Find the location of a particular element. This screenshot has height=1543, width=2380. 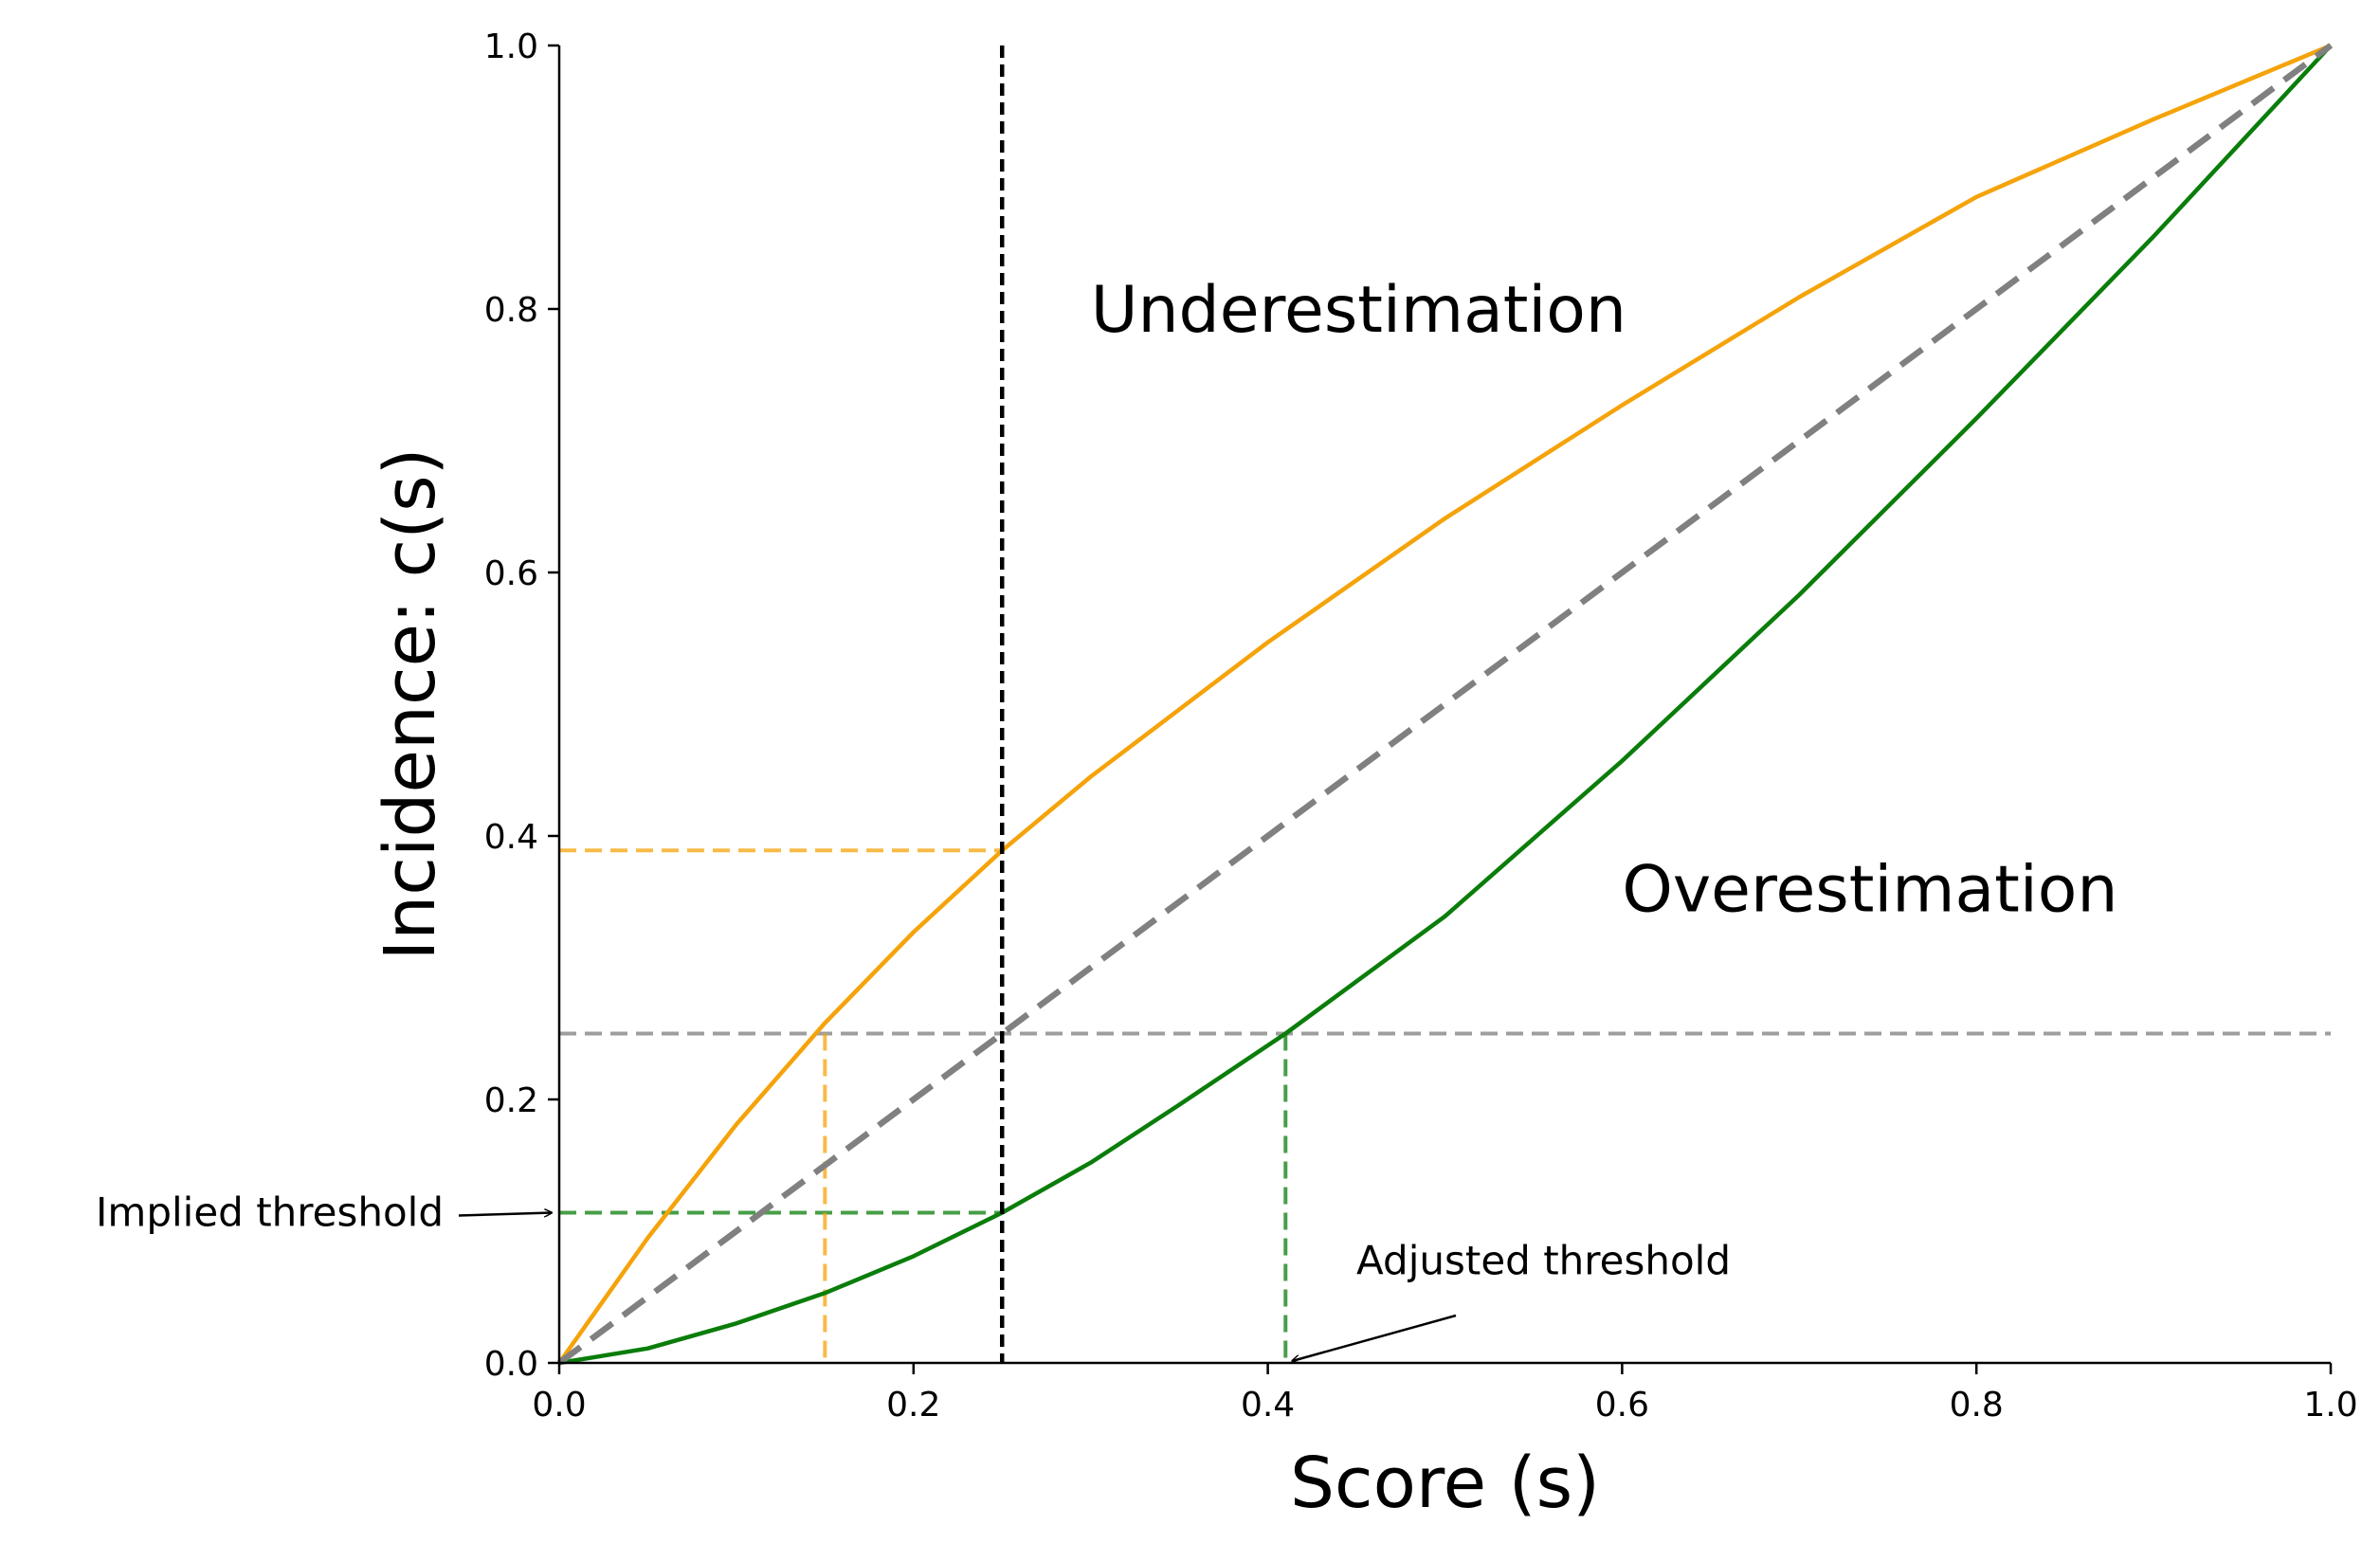

y-tick-label: 0.6 is located at coordinates (511, 573).